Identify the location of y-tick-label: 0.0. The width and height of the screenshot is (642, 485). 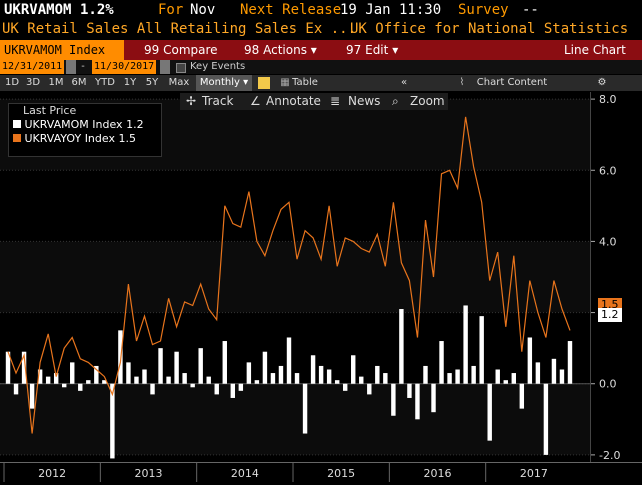
(608, 384).